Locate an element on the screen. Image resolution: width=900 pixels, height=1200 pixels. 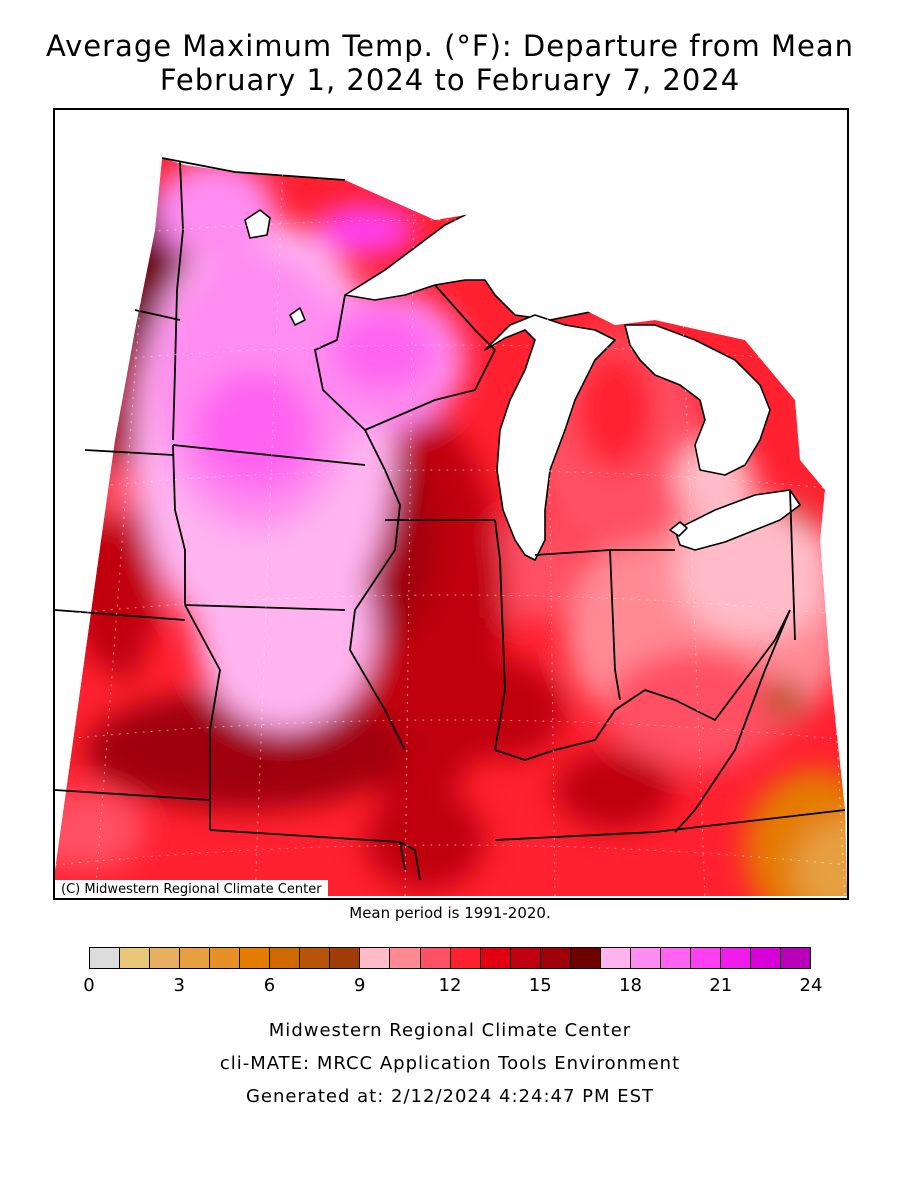
lake-erie is located at coordinates (737, 520).